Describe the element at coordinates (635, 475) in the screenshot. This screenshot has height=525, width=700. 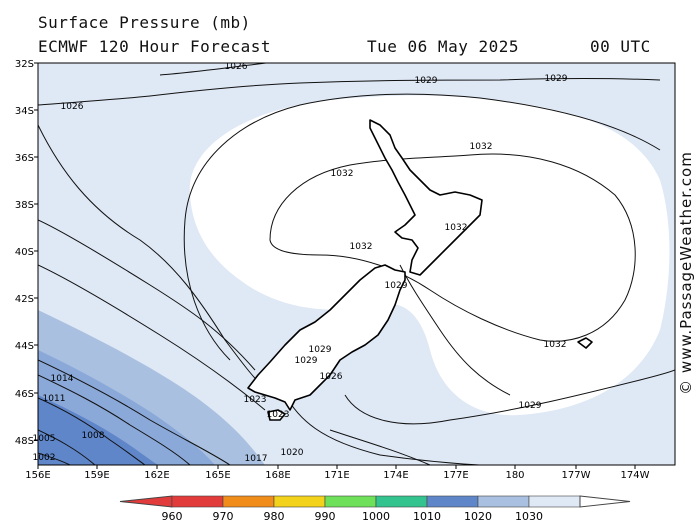
I see `longitude-label: 174W` at that location.